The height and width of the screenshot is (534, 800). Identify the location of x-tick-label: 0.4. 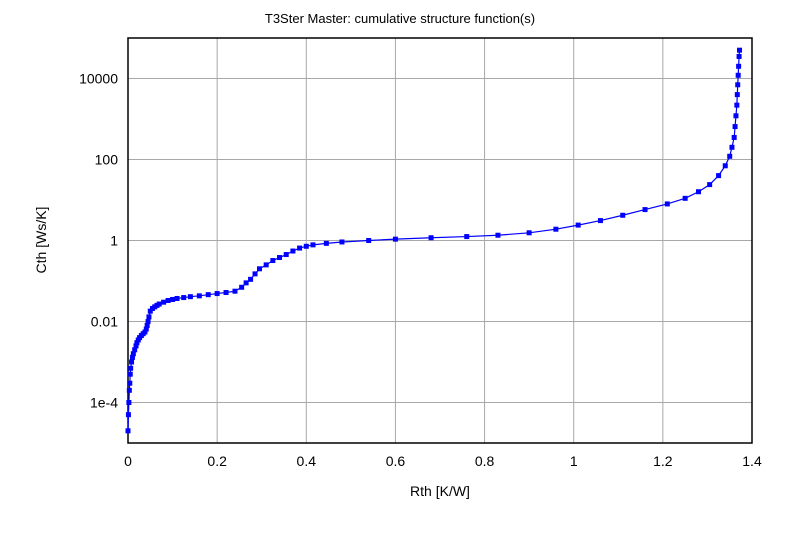
(307, 461).